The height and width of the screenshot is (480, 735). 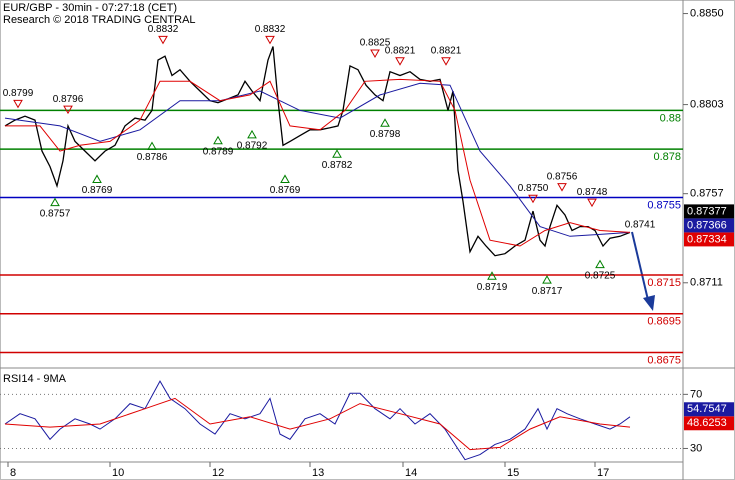 What do you see at coordinates (118, 473) in the screenshot?
I see `x-tick-label: 10` at bounding box center [118, 473].